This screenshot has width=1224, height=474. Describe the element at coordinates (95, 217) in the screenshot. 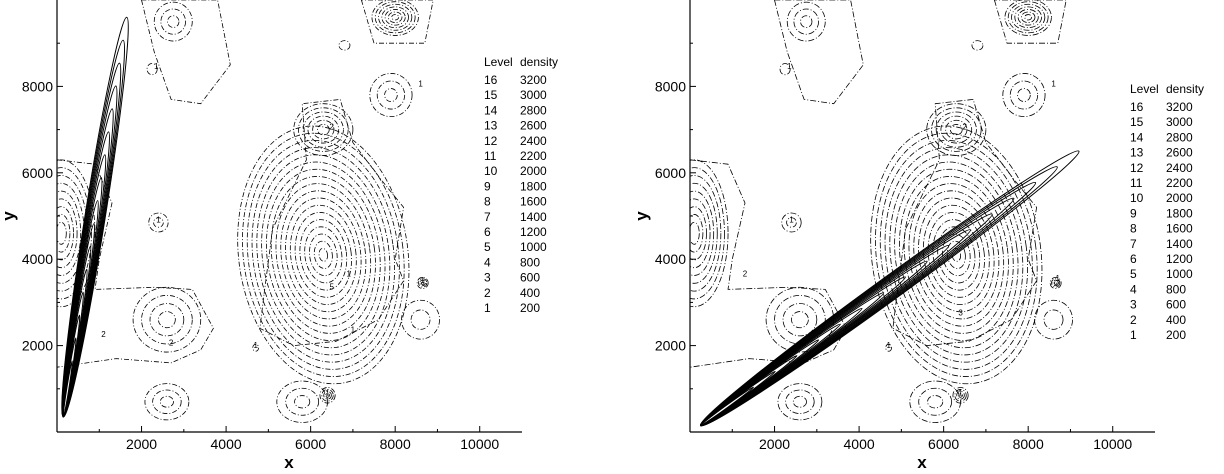

I see `solid-ellipse-contours` at that location.